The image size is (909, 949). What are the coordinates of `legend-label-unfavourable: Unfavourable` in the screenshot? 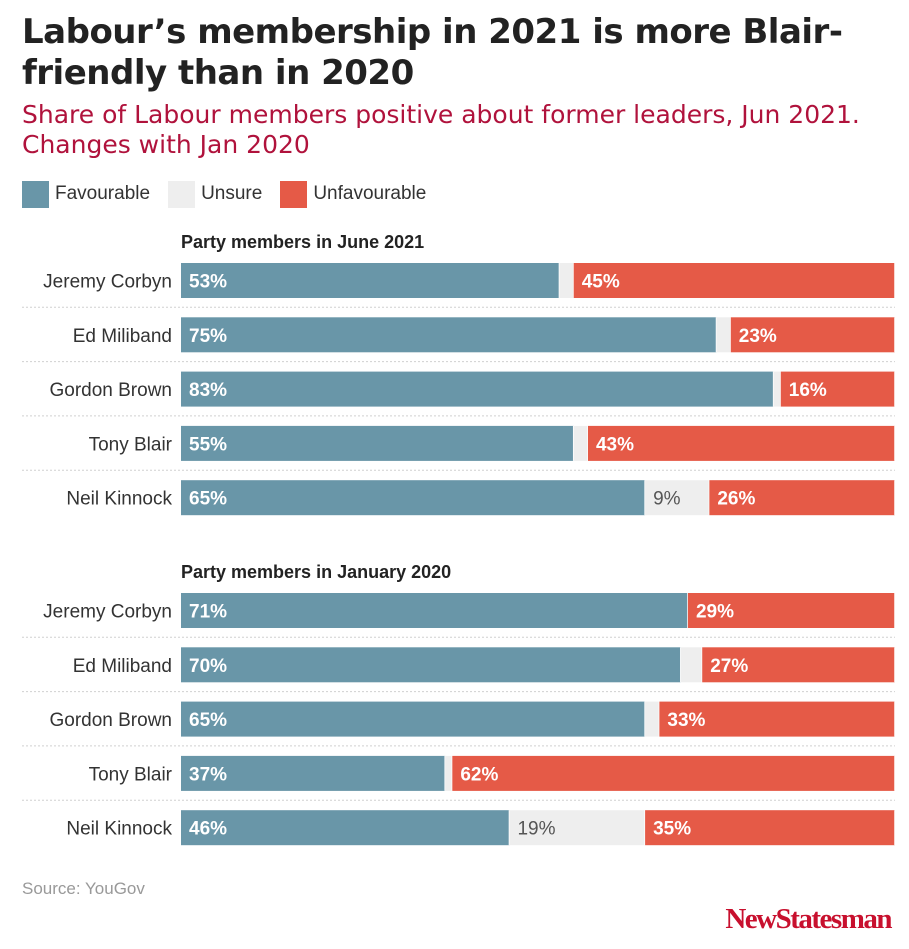 It's located at (370, 193).